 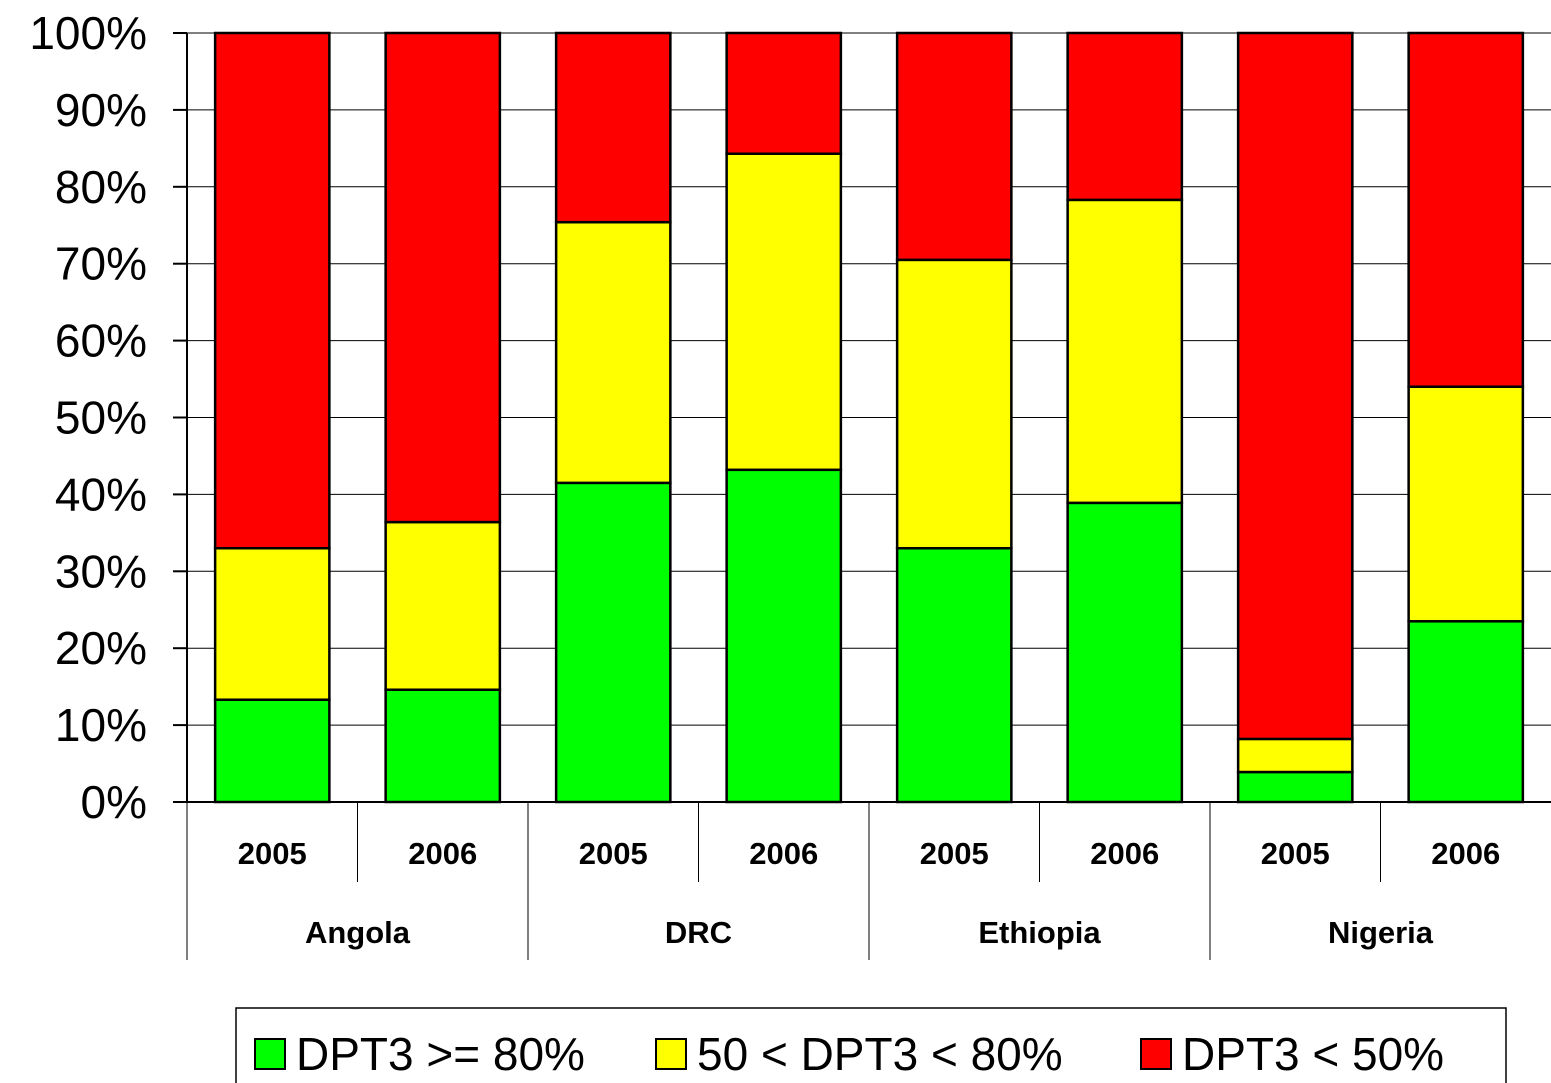 I want to click on y-tick-label: 60%, so click(x=101, y=341).